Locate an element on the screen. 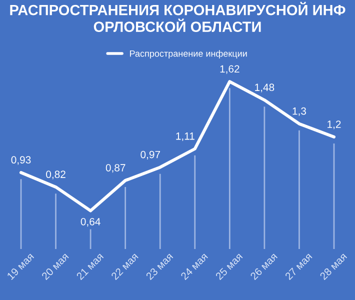  x-tick-label: 23 мая is located at coordinates (160, 266).